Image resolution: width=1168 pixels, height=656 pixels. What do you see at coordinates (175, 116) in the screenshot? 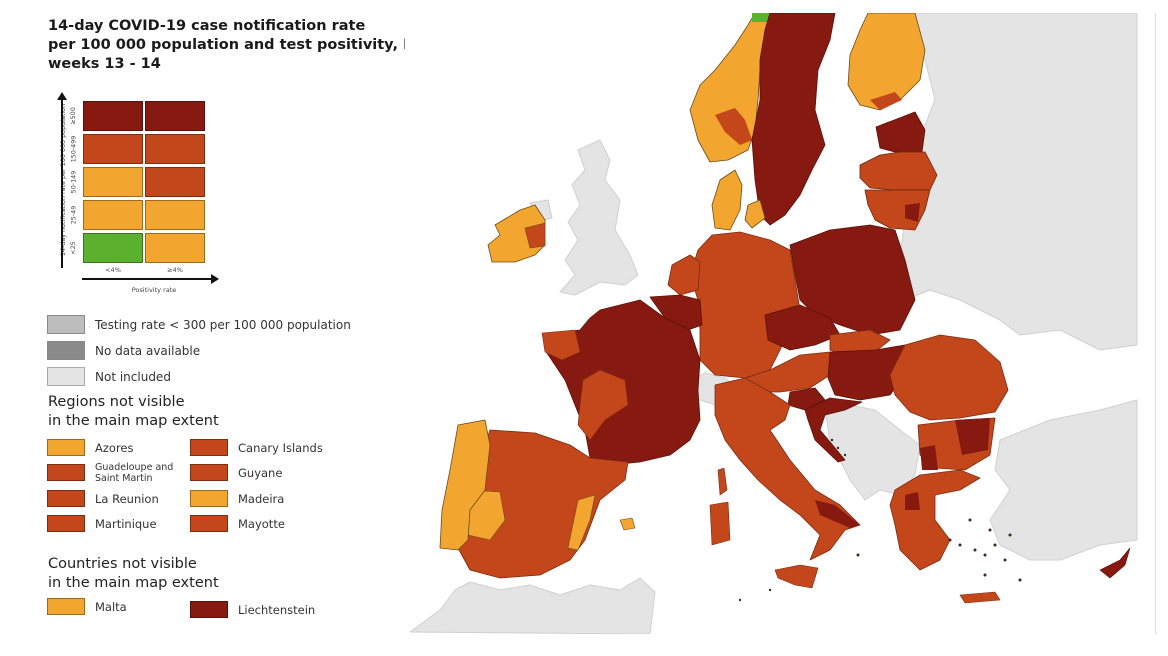
I see `matrix-cell-500-high` at bounding box center [175, 116].